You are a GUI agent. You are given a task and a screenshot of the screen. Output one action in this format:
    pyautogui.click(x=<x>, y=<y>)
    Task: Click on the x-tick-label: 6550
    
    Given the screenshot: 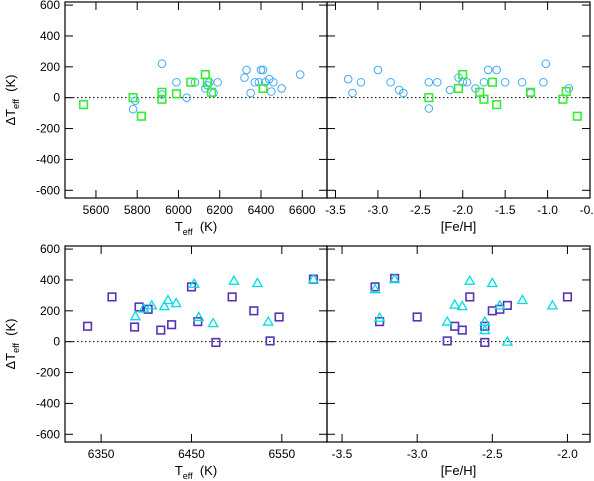 What is the action you would take?
    pyautogui.click(x=281, y=454)
    